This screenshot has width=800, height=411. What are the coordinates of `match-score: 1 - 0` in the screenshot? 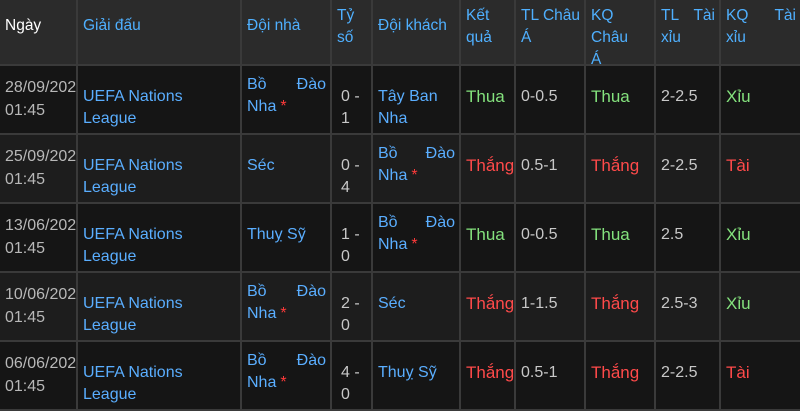 It's located at (352, 237).